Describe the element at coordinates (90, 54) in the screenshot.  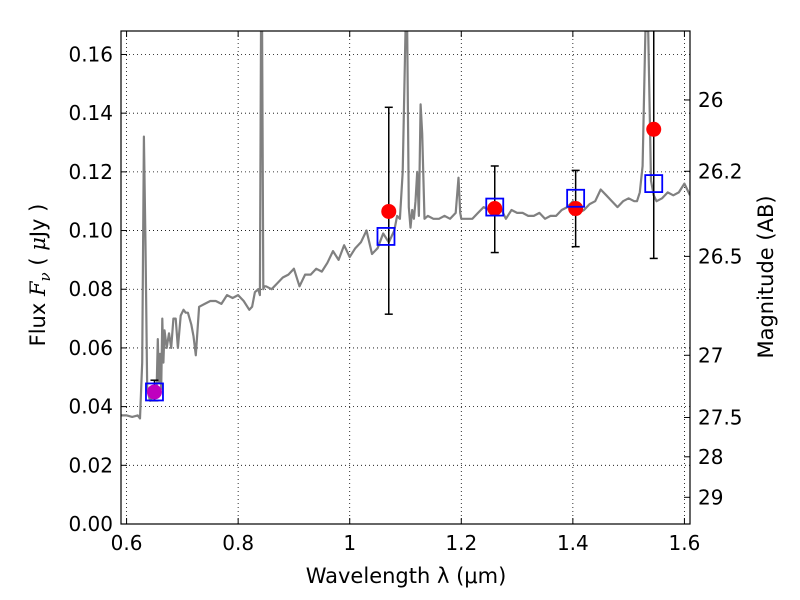
I see `y-tick-label: 0.16` at that location.